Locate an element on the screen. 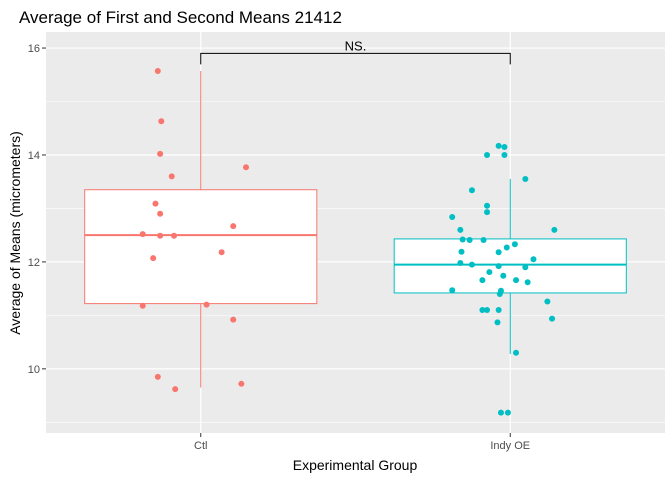  significance-annotation: NS. is located at coordinates (355, 51).